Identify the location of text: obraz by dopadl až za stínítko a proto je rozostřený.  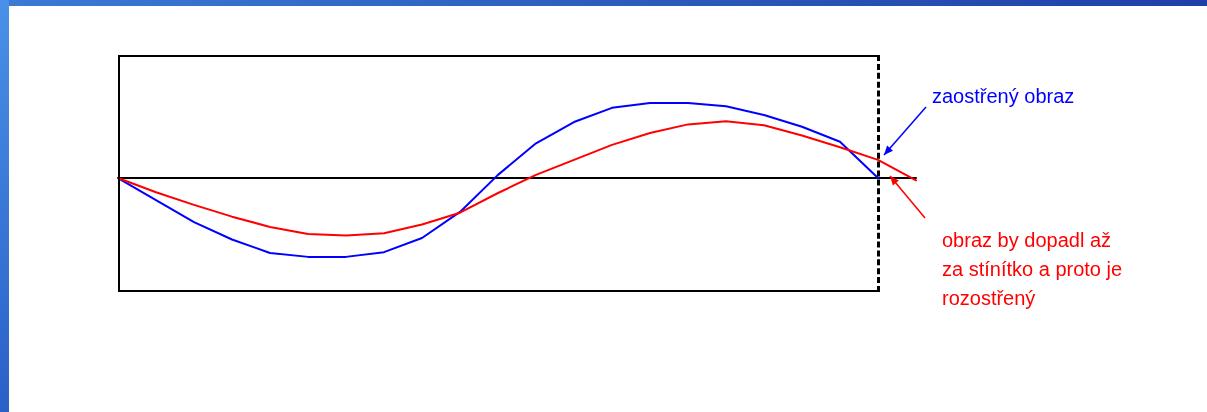
(1032, 269).